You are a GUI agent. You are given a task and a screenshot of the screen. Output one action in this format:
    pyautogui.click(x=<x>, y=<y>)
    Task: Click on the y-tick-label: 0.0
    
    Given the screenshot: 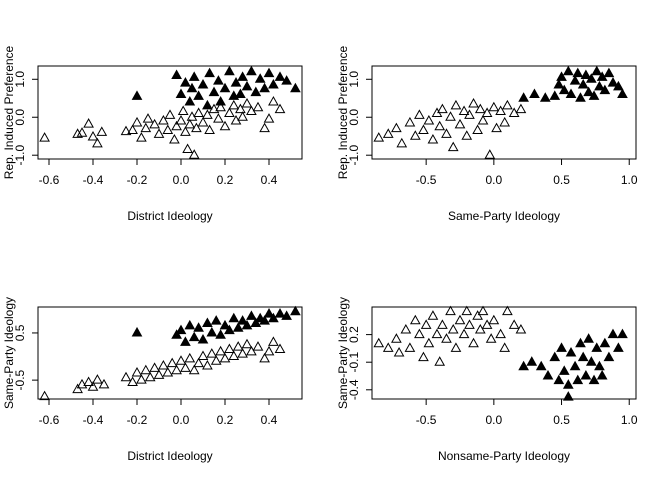 What is the action you would take?
    pyautogui.click(x=354, y=117)
    